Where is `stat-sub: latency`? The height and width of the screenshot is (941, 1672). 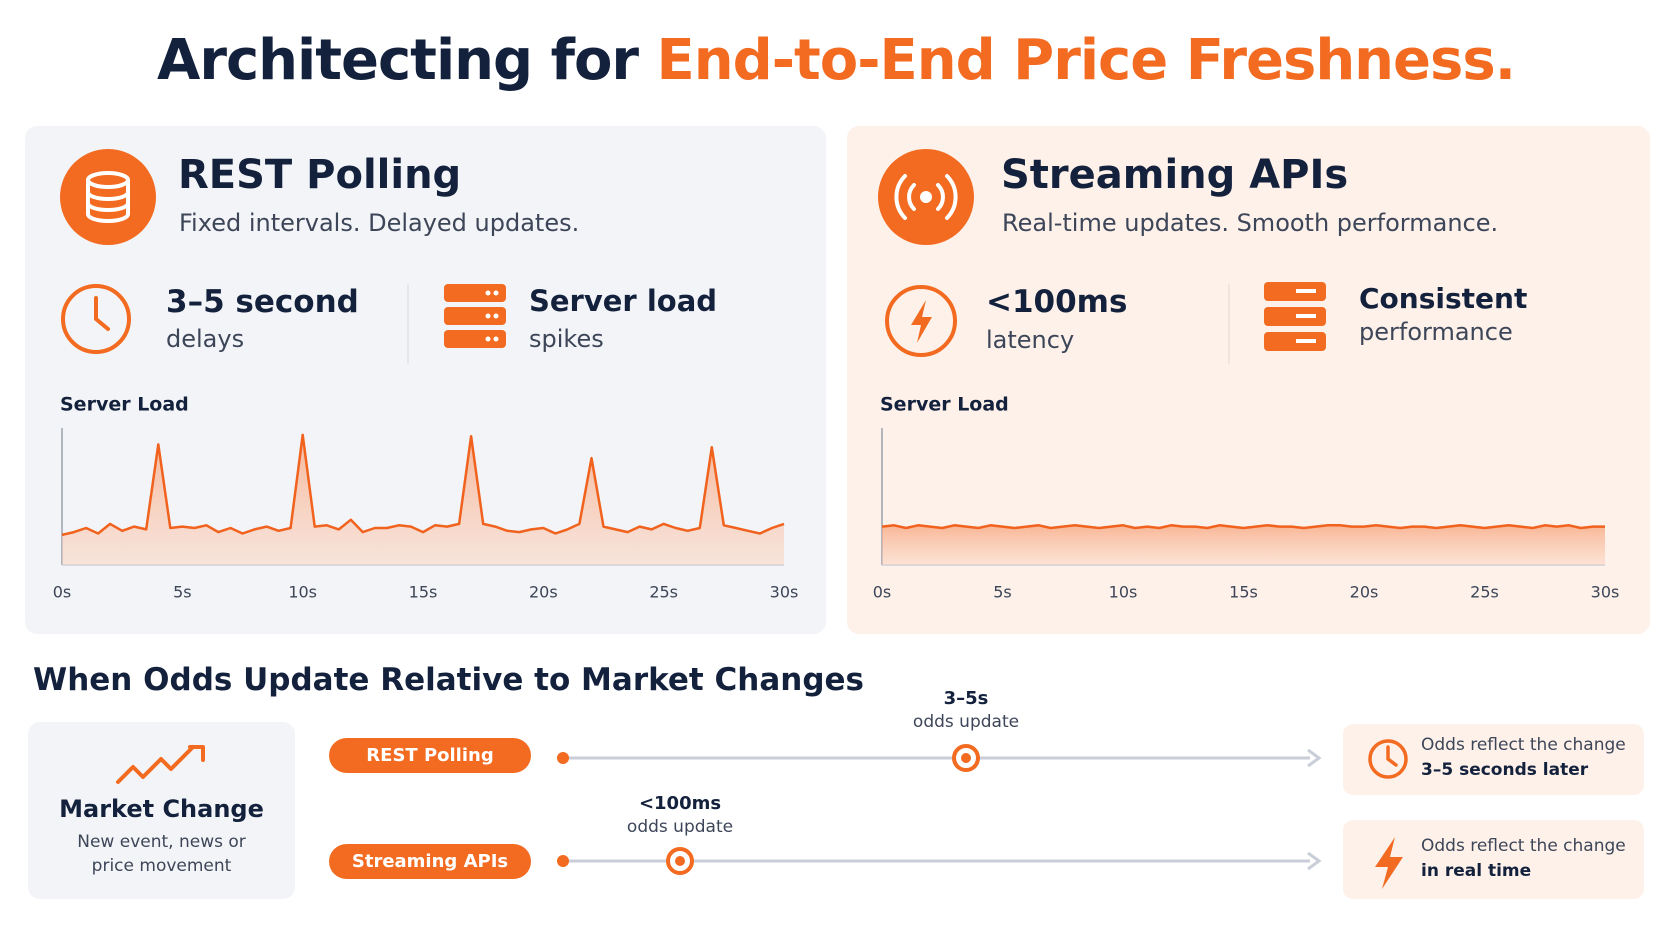
stat-sub: latency is located at coordinates (1030, 340).